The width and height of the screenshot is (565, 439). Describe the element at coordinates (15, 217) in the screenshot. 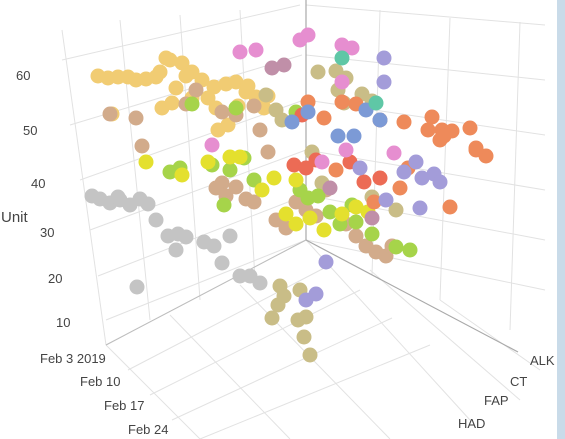

I see `z-axis-title: Unit` at that location.